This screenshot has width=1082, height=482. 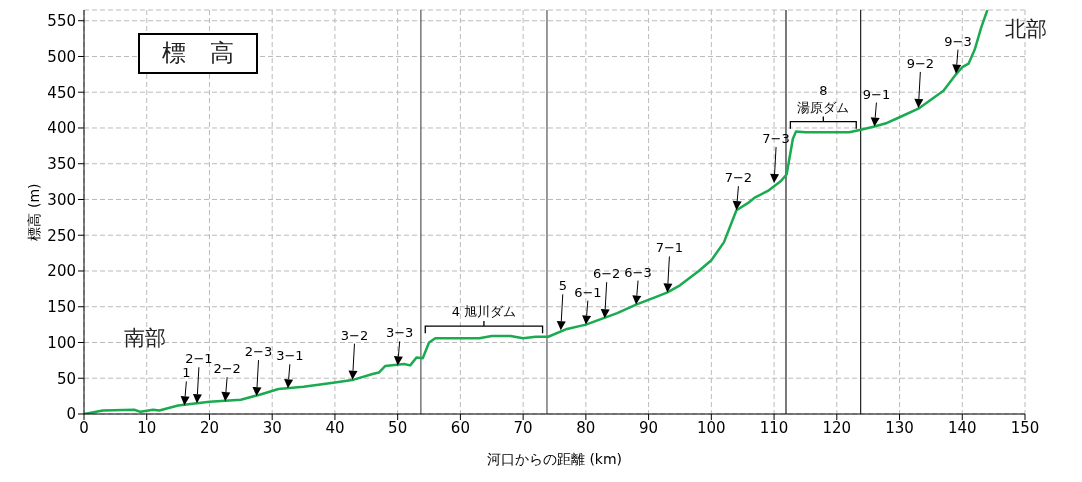 What do you see at coordinates (711, 427) in the screenshot?
I see `x-tick-label: 100` at bounding box center [711, 427].